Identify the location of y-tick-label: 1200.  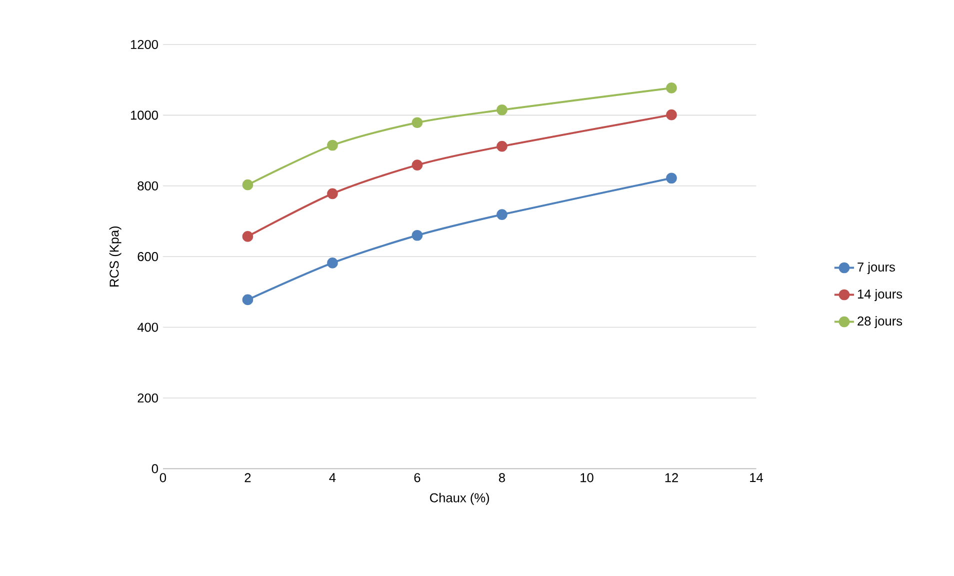
(144, 44).